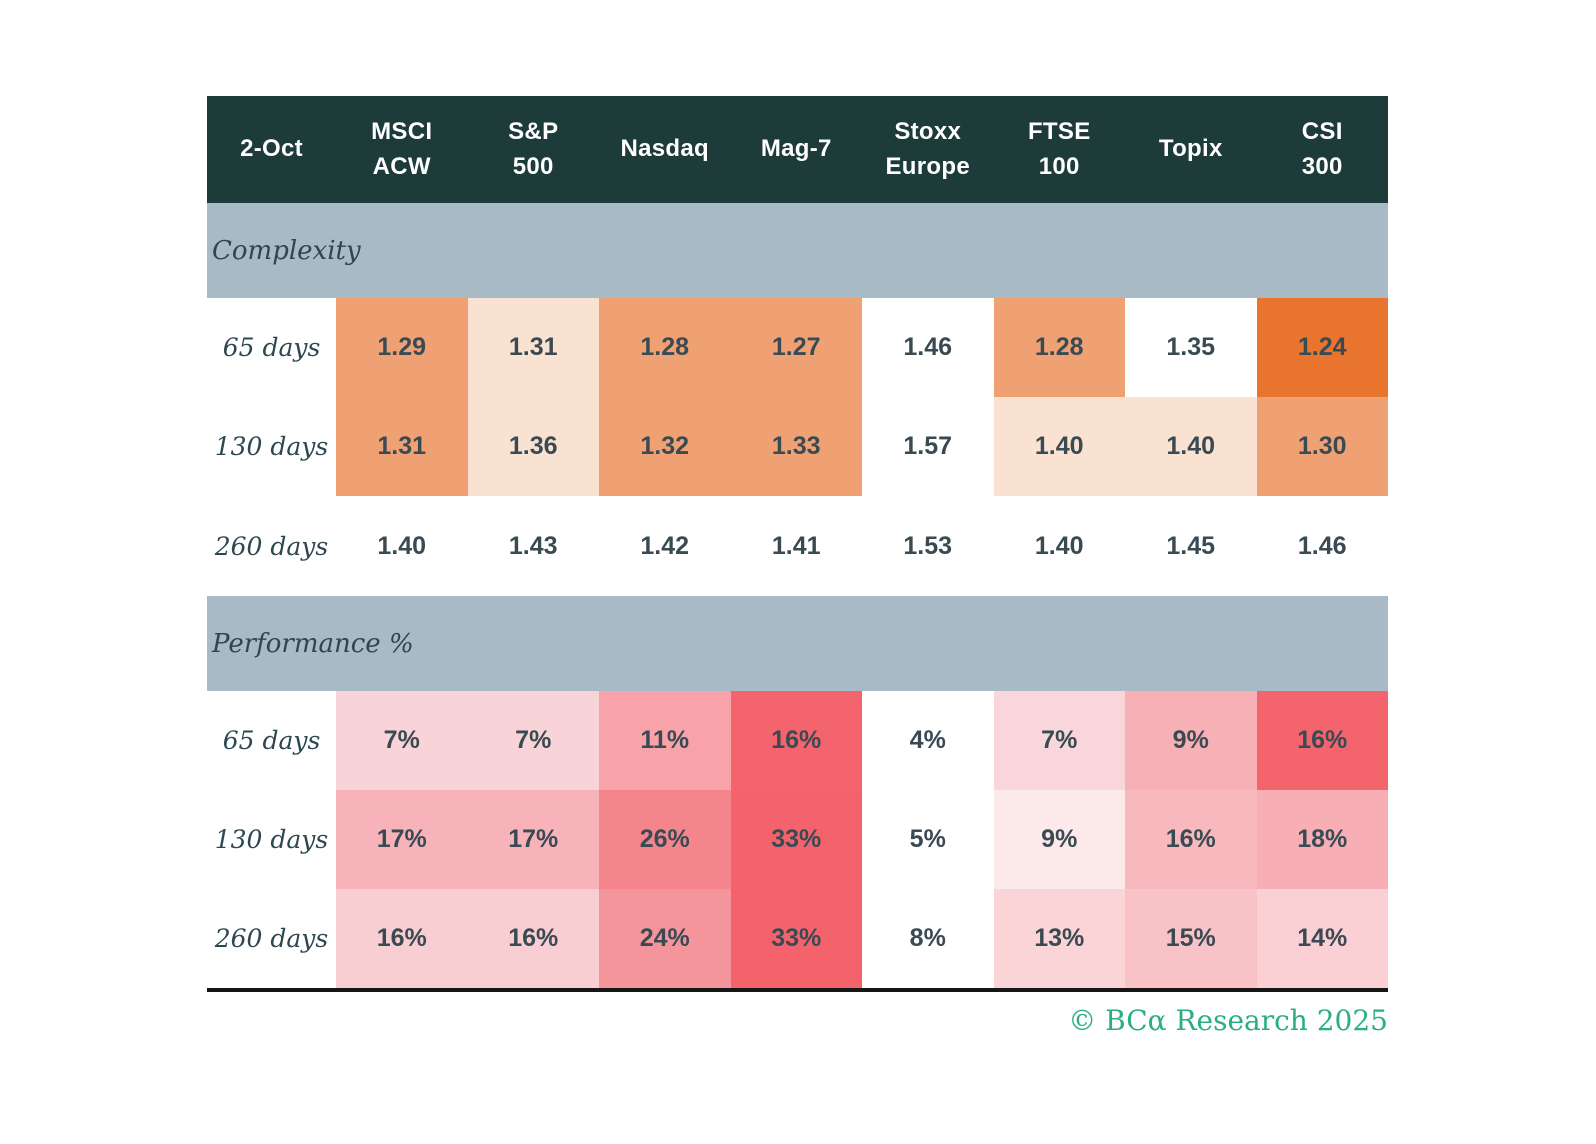  I want to click on heatmap-cell: 1.32, so click(665, 446).